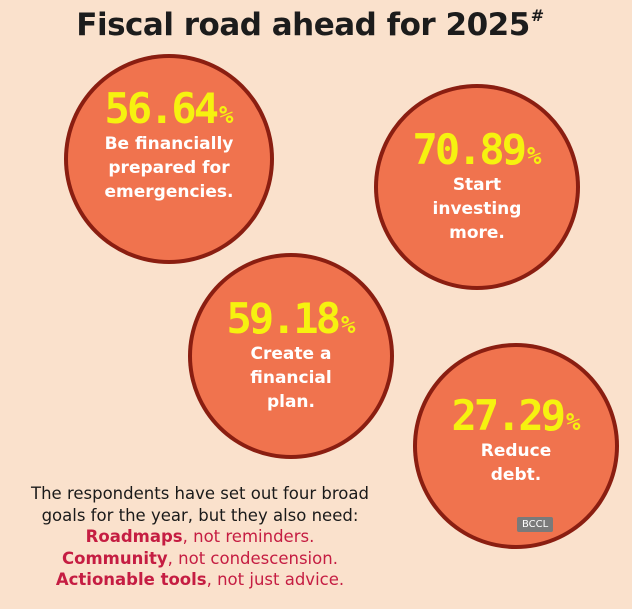  I want to click on goal-bubble-reduce-debt: 27.29% Reduce debt., so click(516, 446).